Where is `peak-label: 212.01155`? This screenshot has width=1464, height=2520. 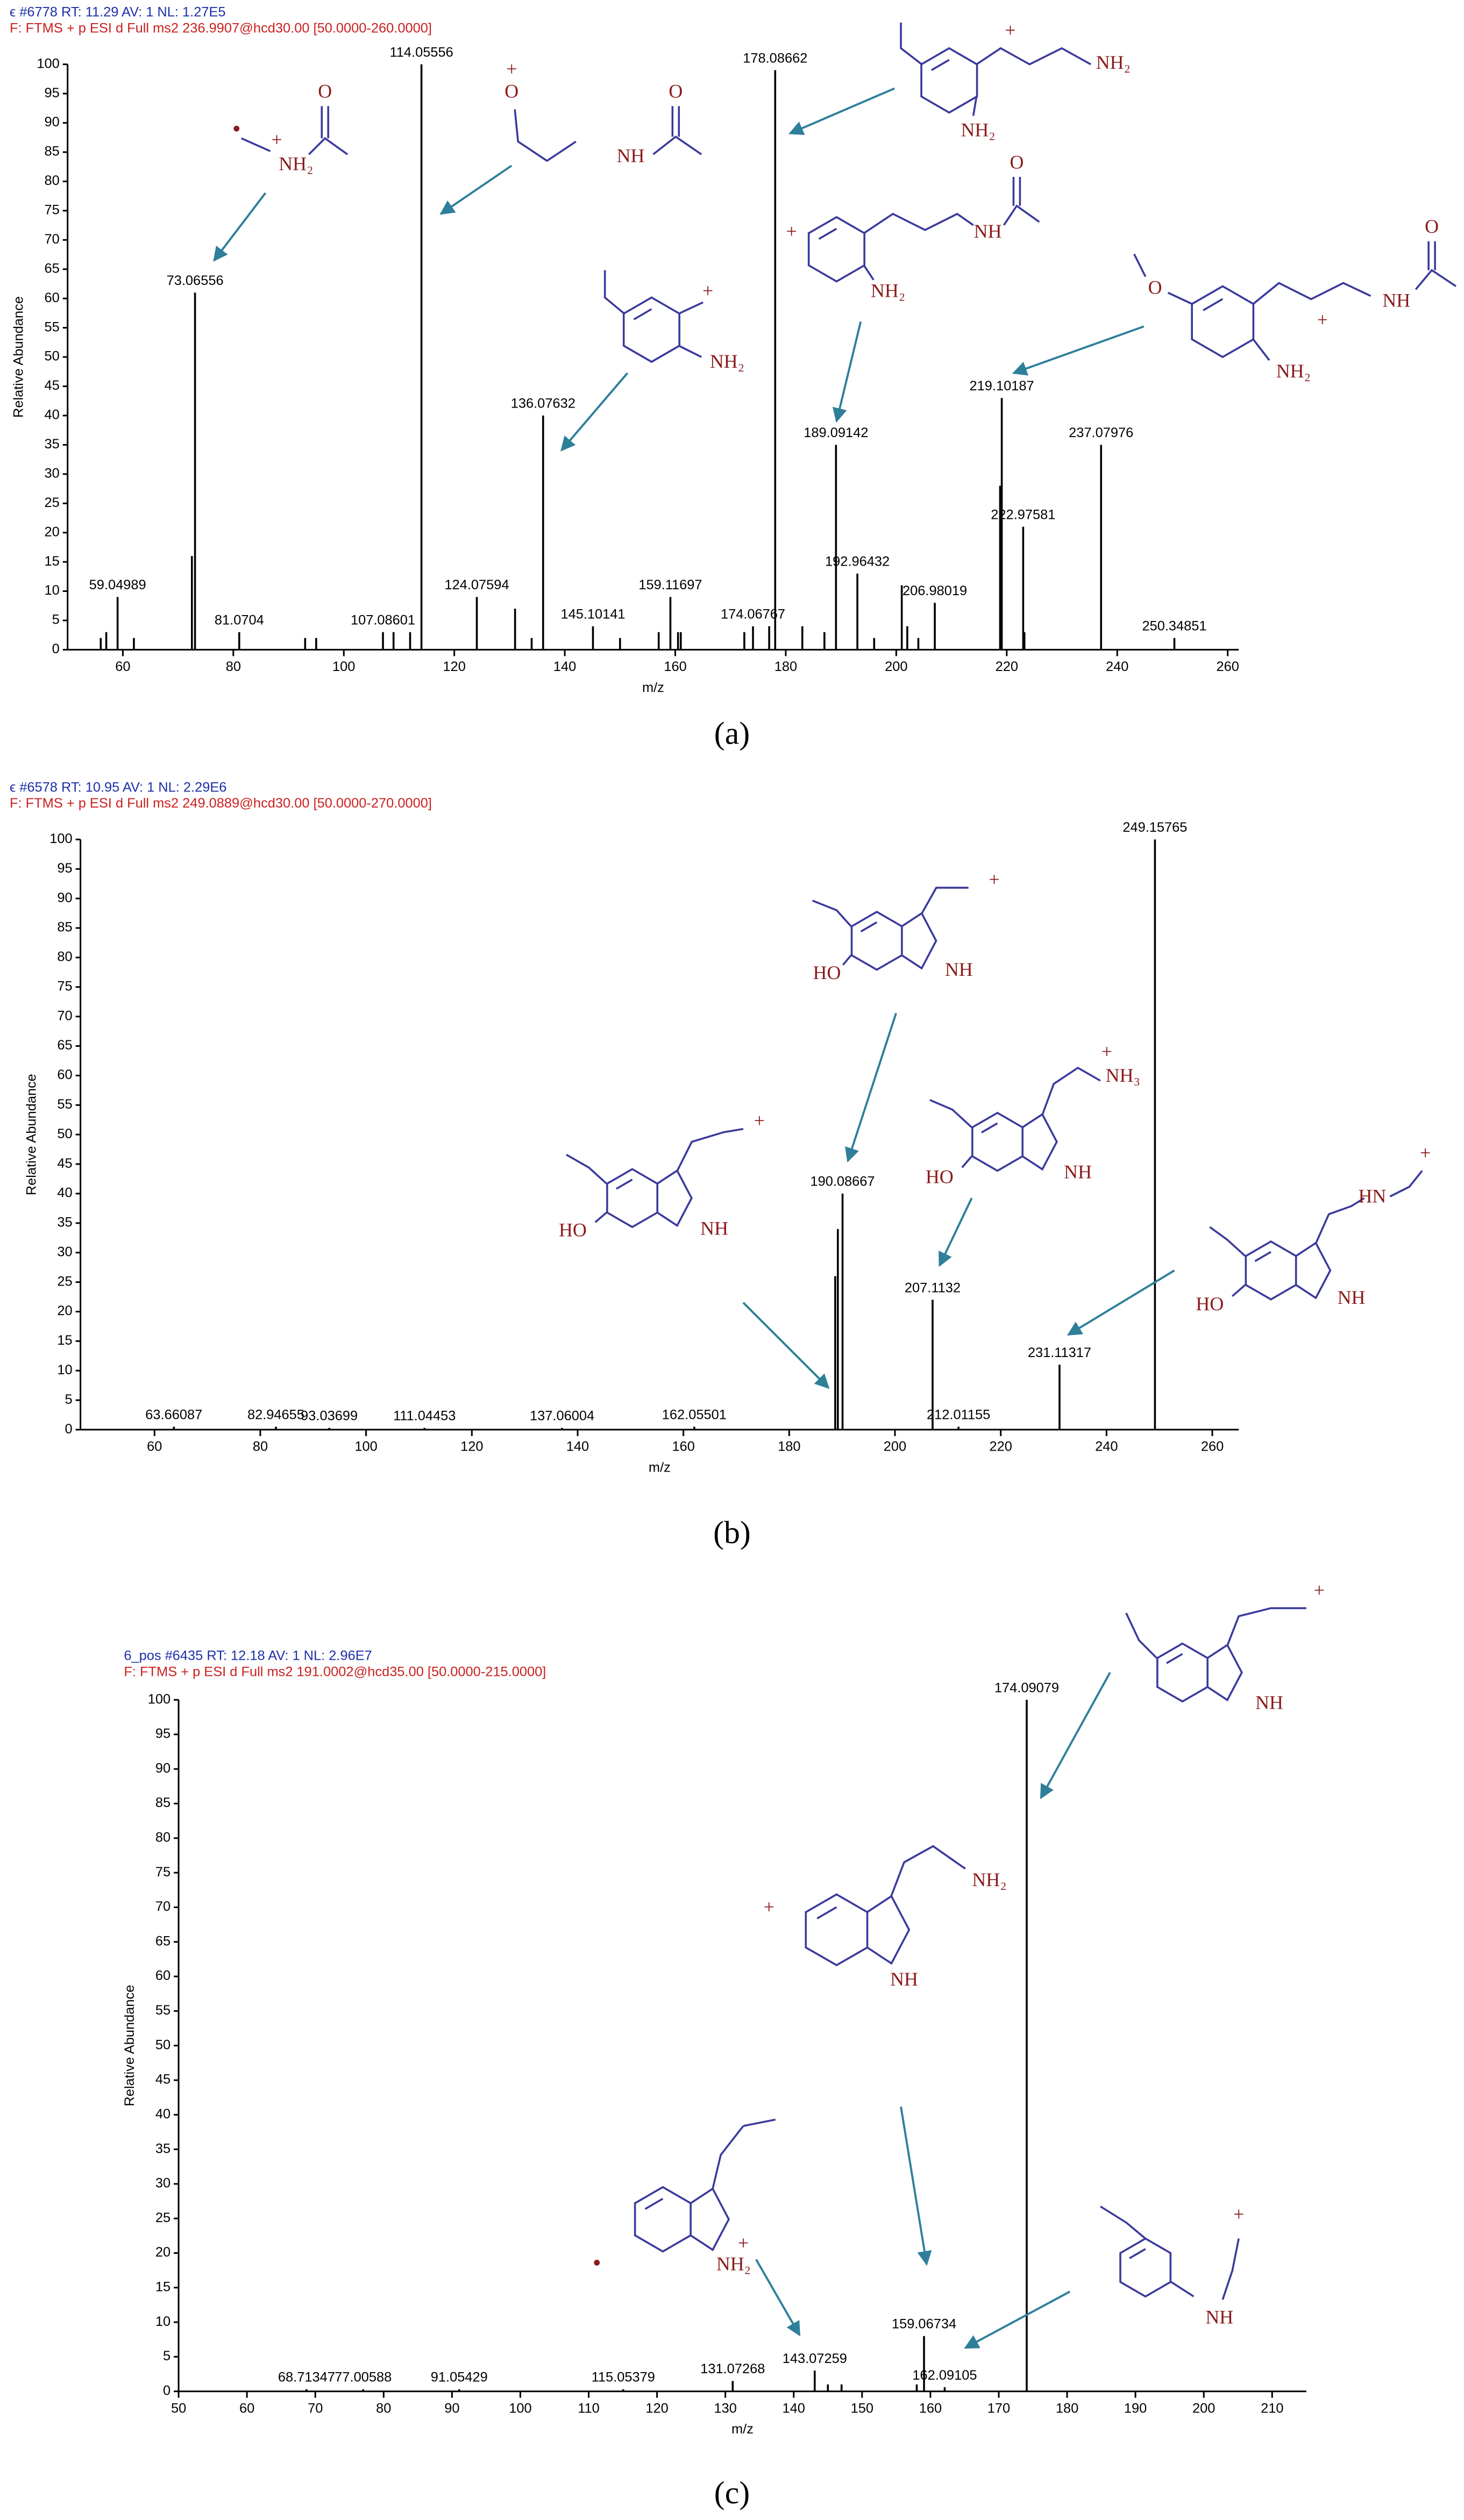
peak-label: 212.01155 is located at coordinates (958, 1414).